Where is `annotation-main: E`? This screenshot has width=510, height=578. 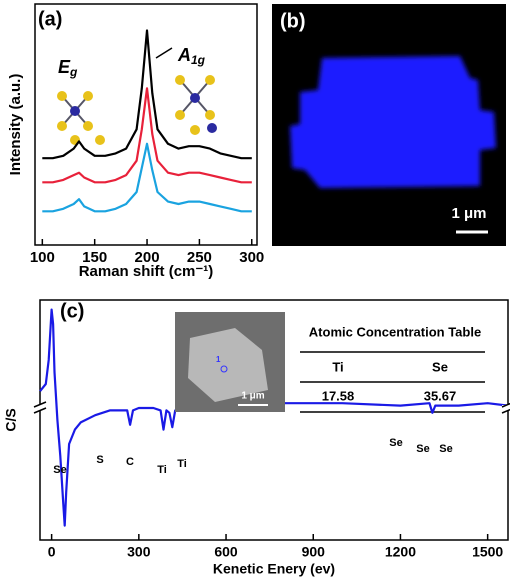
annotation-main: E is located at coordinates (64, 67).